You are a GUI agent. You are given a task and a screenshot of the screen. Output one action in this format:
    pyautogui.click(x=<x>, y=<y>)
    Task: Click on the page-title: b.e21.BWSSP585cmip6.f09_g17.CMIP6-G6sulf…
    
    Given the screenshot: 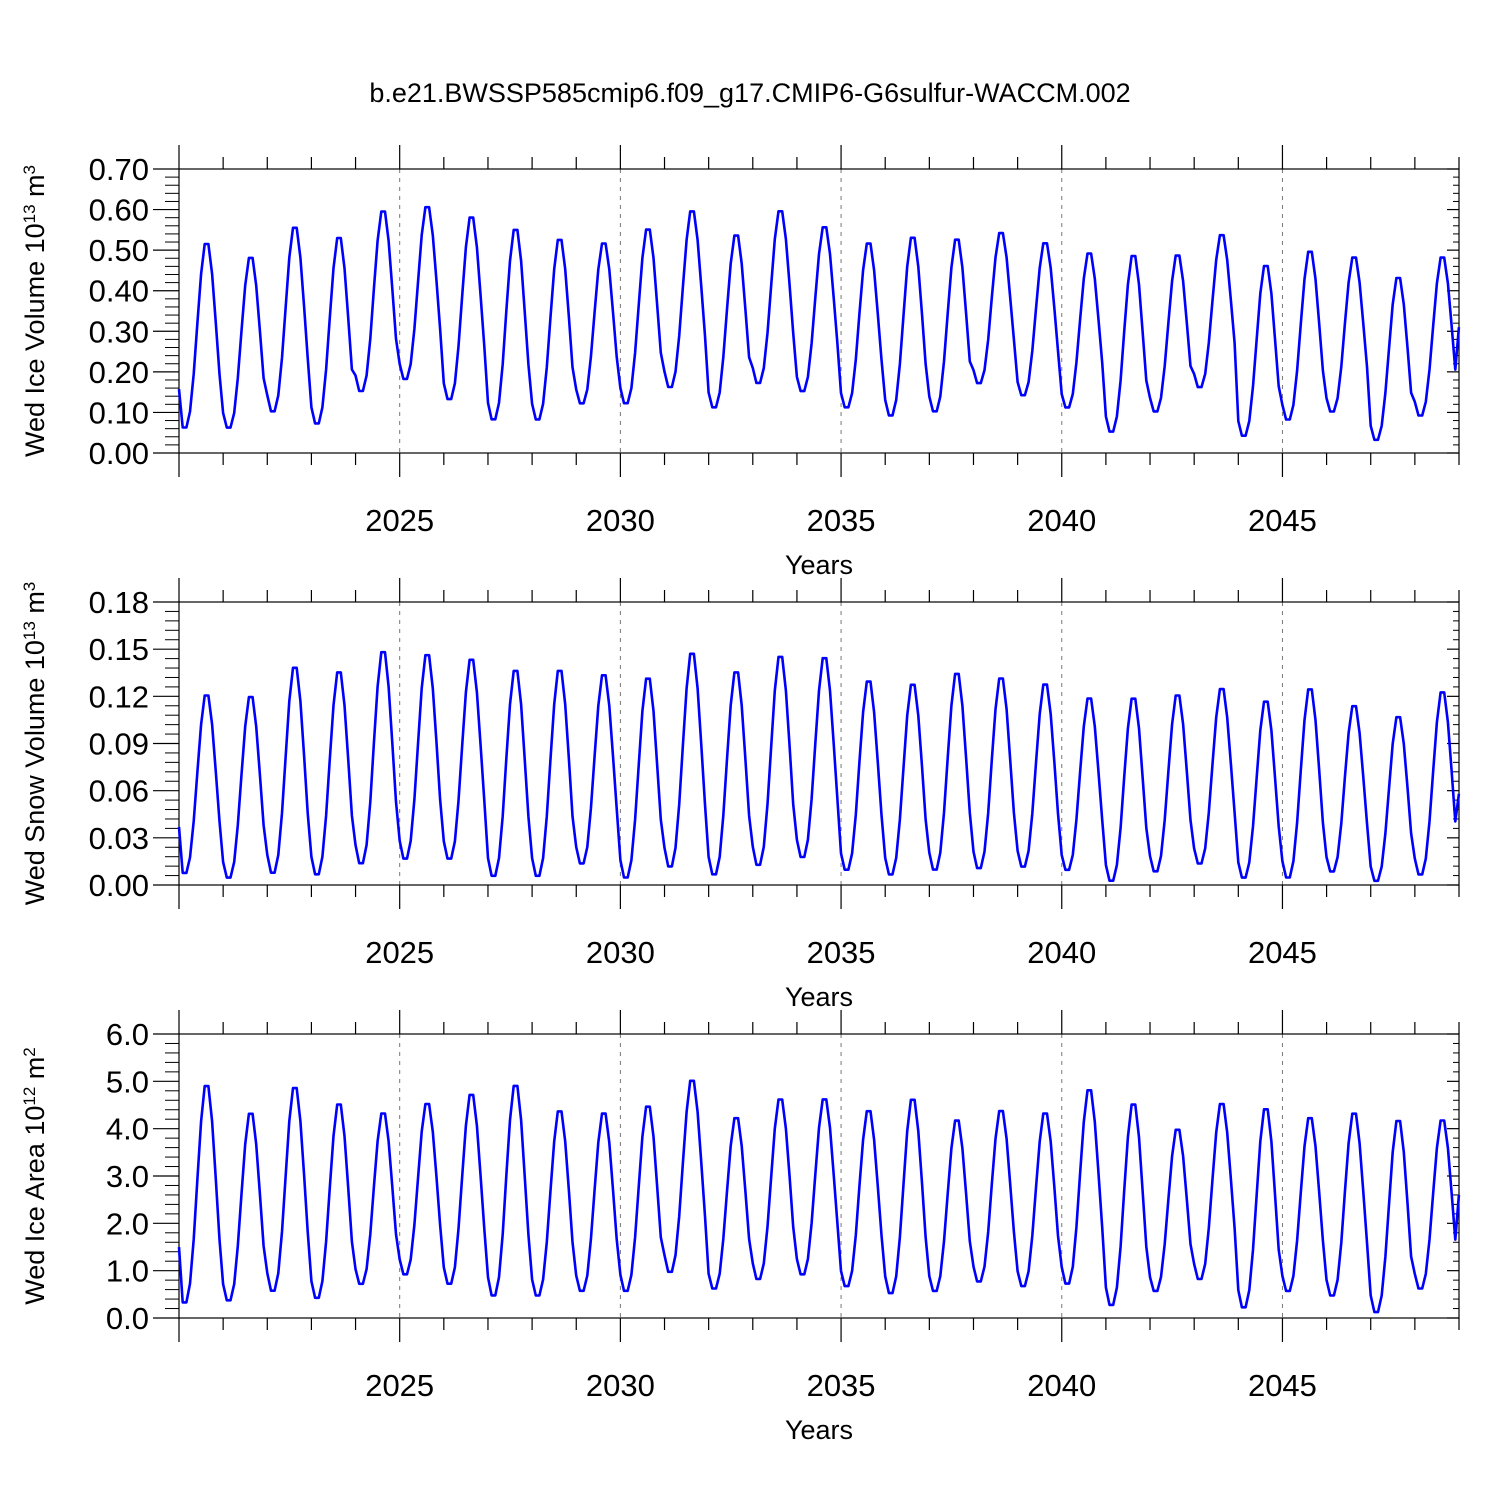 What is the action you would take?
    pyautogui.click(x=750, y=93)
    